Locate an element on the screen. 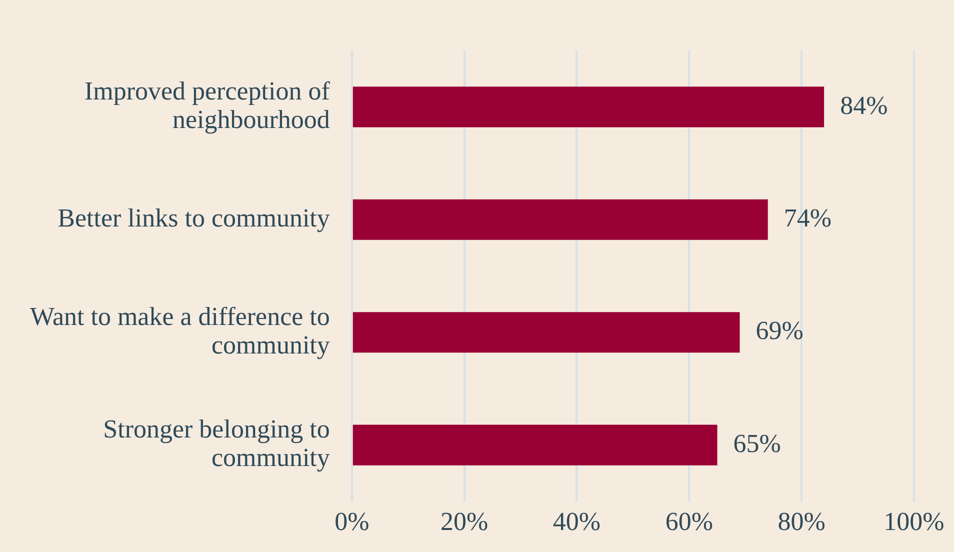 This screenshot has width=954, height=552. x-tick-label: 0% is located at coordinates (352, 521).